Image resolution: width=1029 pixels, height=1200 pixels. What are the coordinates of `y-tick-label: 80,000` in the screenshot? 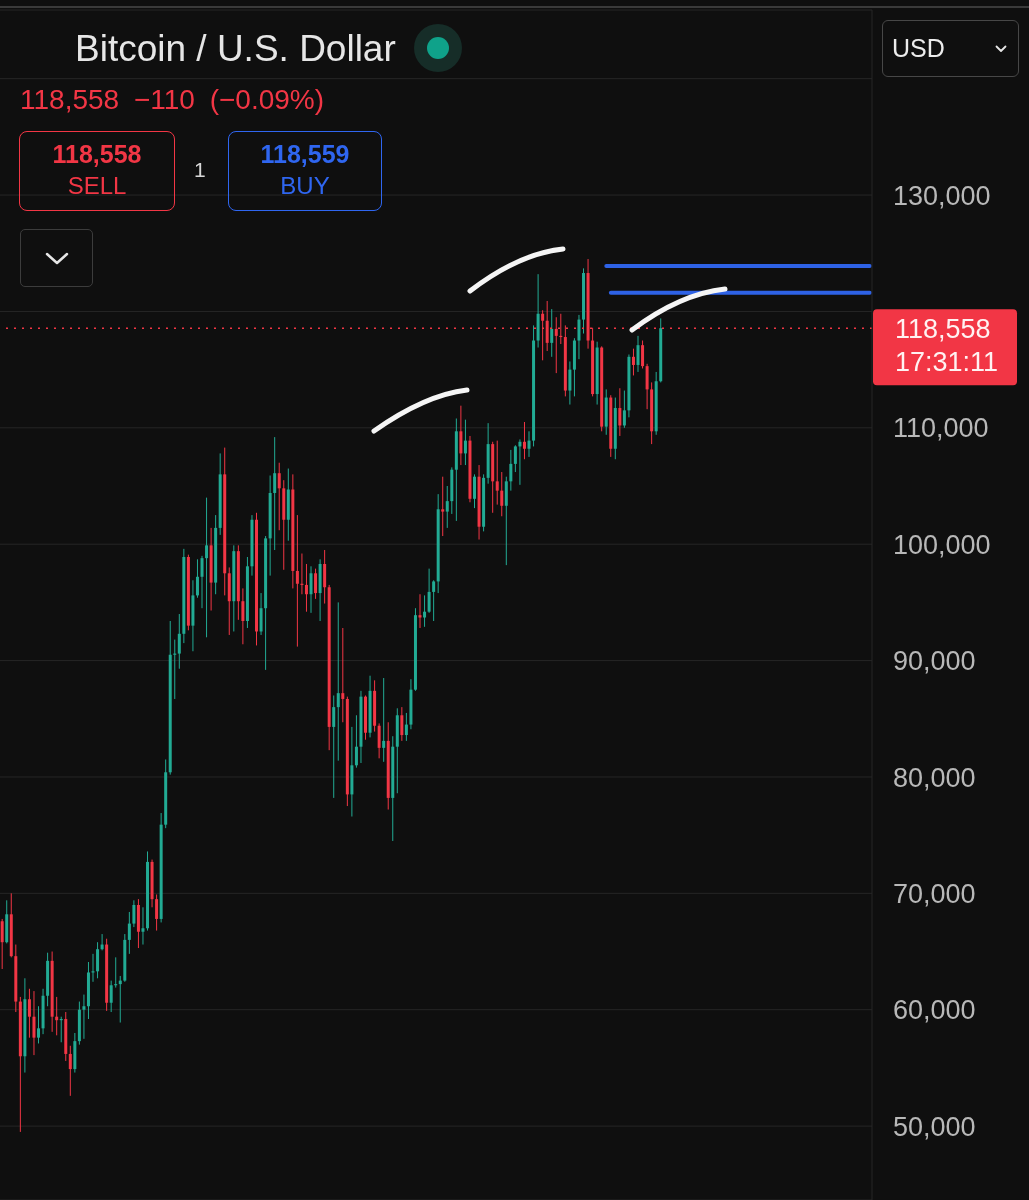 It's located at (934, 777).